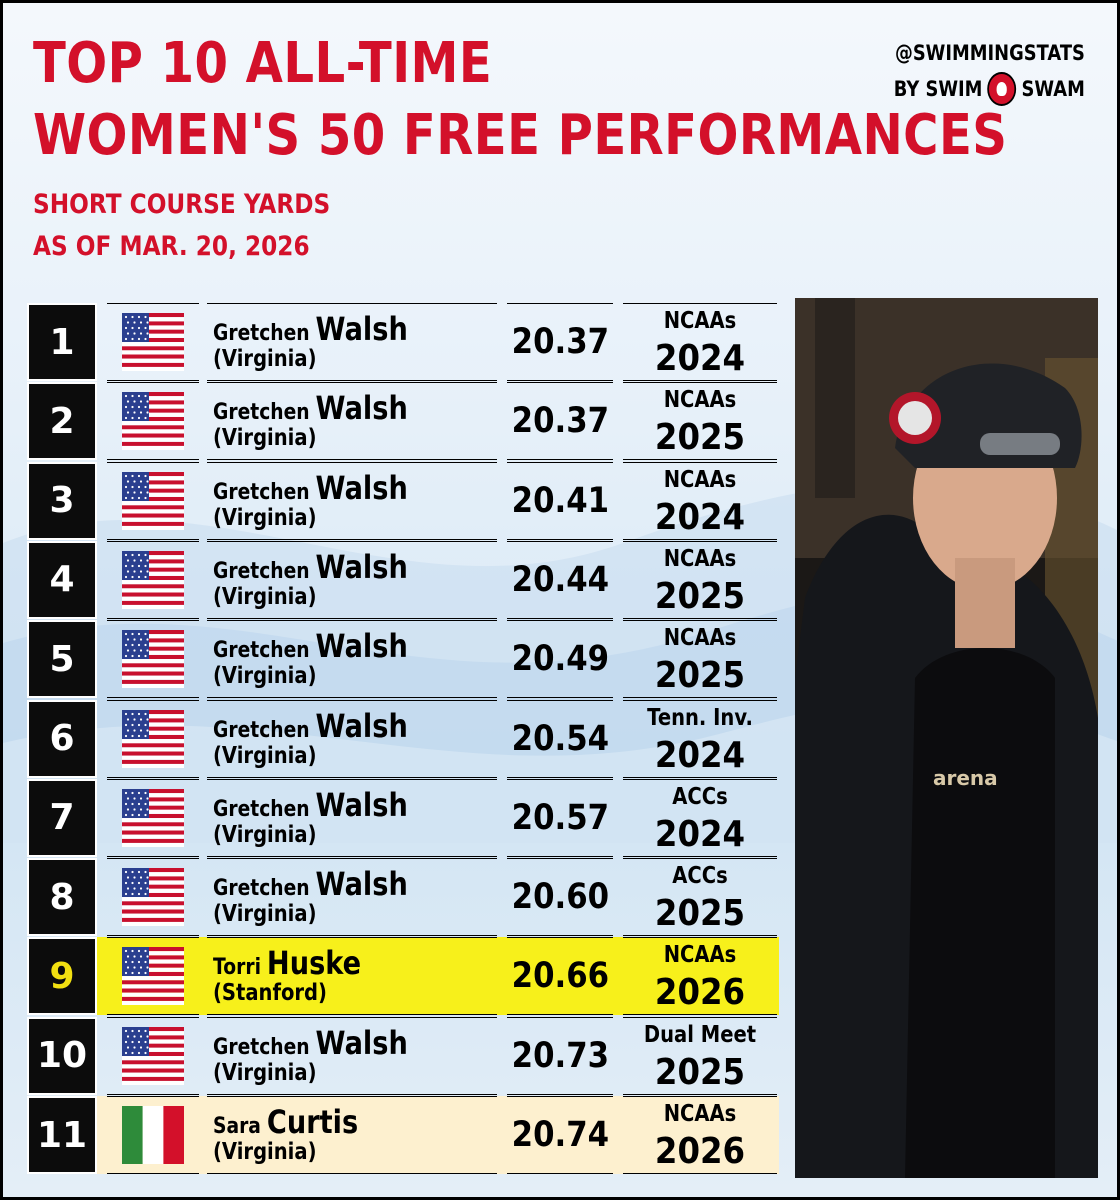  I want to click on time-cell: 20.74, so click(560, 1135).